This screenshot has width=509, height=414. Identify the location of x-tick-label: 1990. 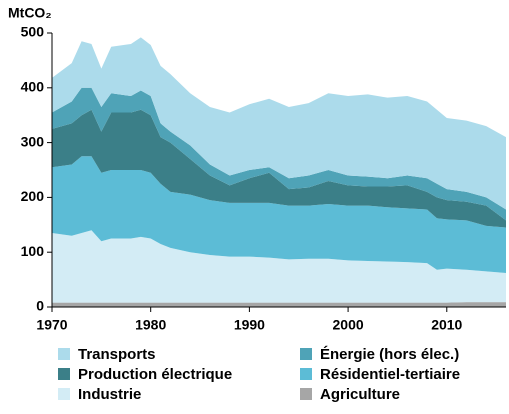
(249, 325).